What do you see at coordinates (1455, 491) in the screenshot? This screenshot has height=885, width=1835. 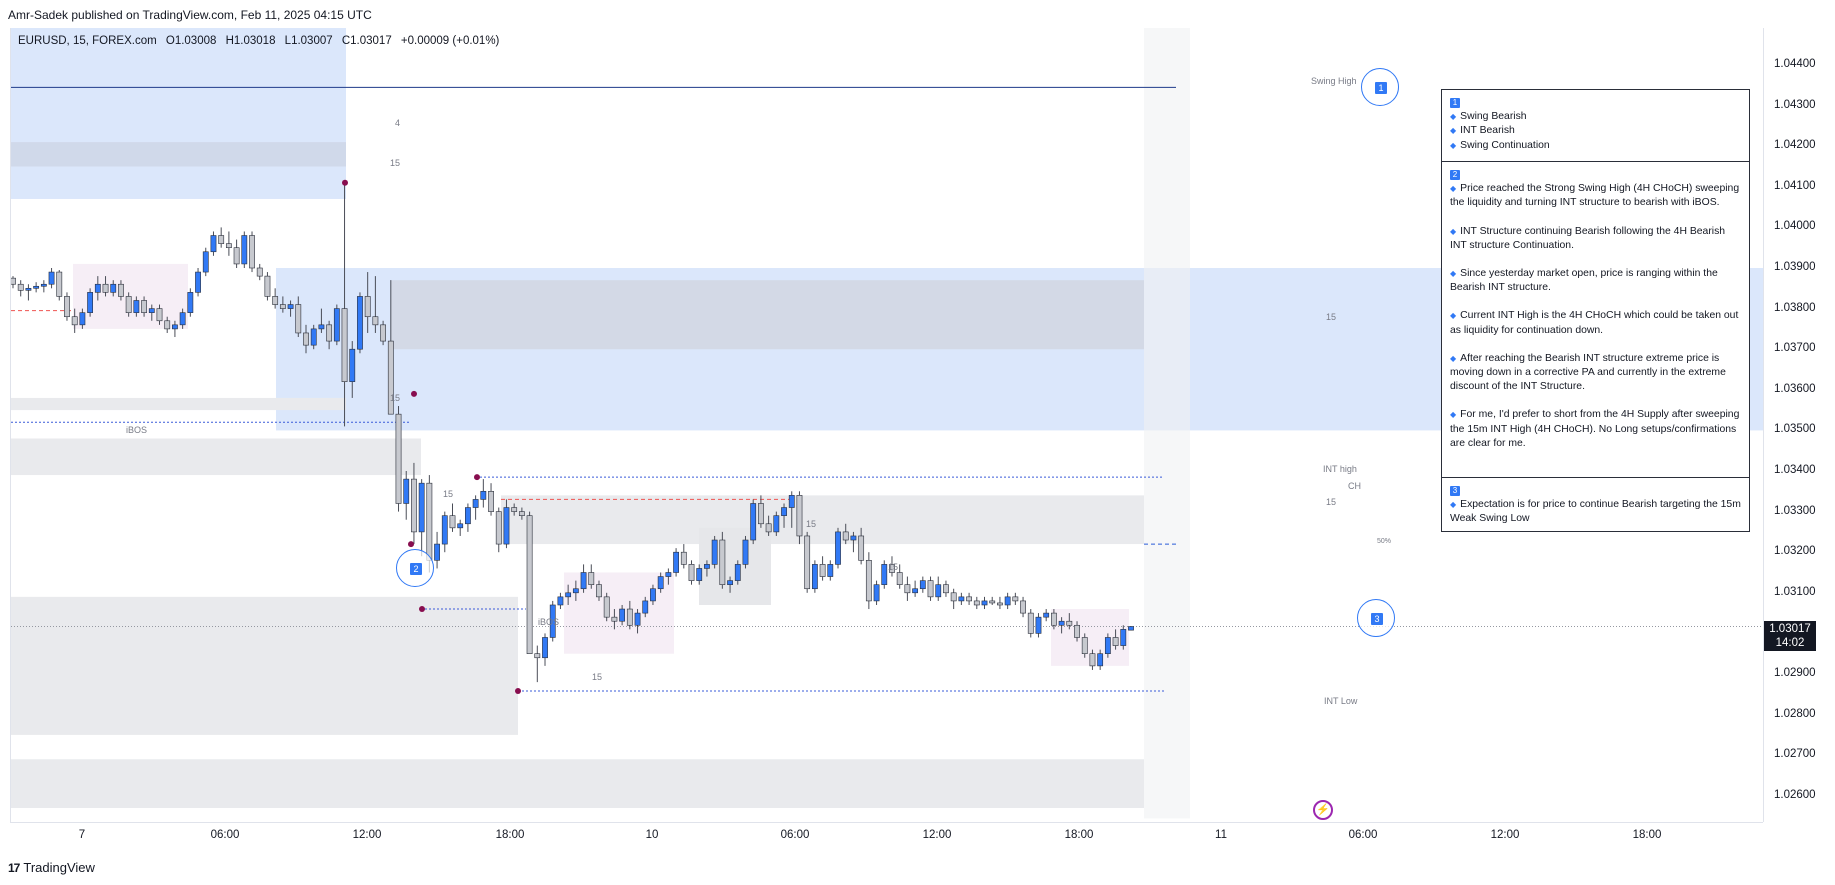 I see `note-3-badge: 3` at bounding box center [1455, 491].